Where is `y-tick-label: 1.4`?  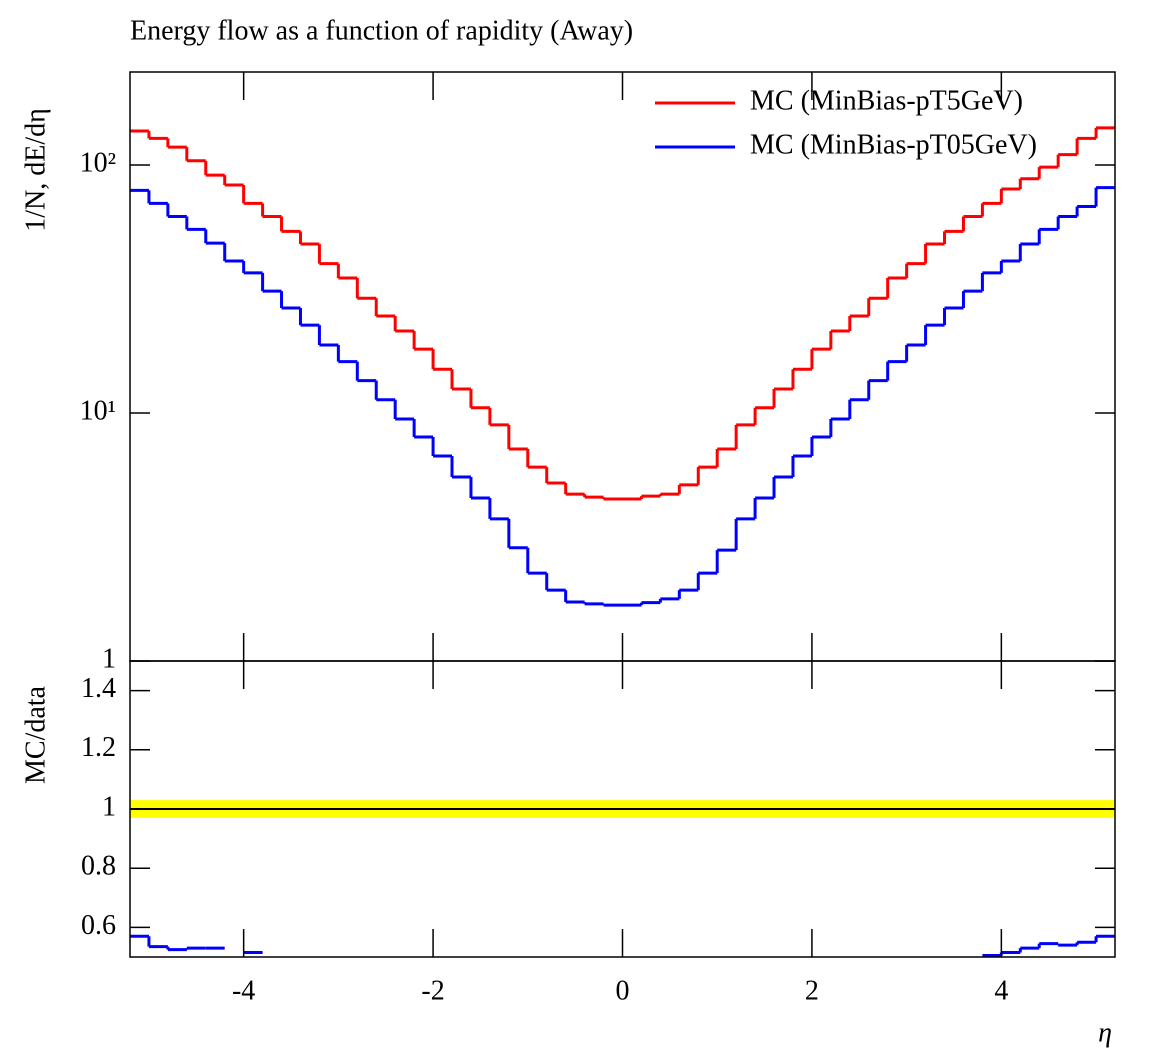
y-tick-label: 1.4 is located at coordinates (98, 688).